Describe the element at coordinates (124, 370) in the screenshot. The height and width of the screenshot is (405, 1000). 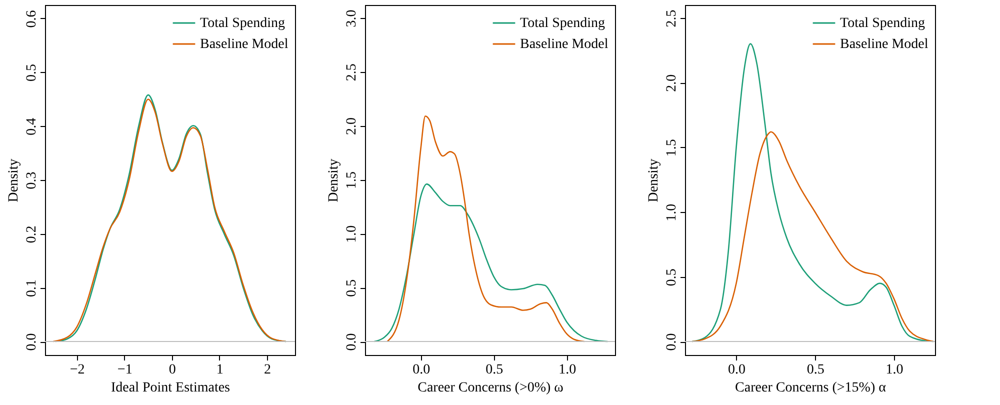
I see `x-tick-label: −1` at that location.